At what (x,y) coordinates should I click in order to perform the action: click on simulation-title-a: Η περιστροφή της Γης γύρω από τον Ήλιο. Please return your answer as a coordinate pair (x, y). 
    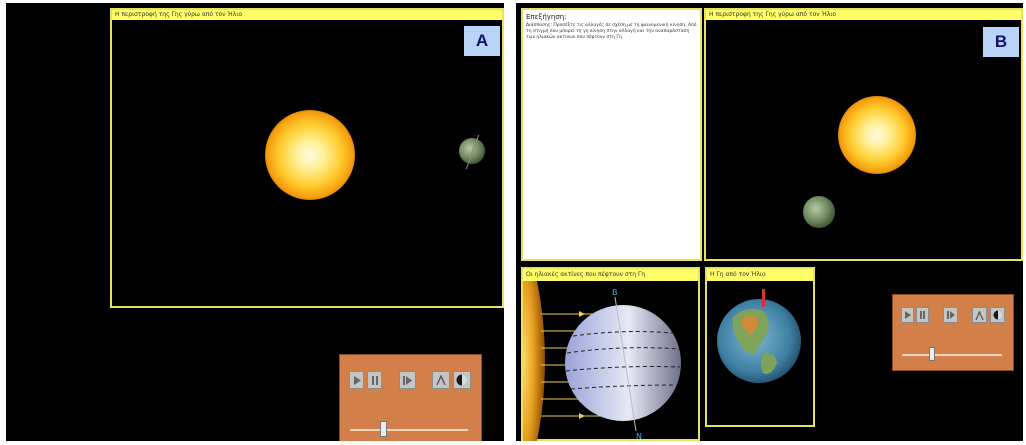
    Looking at the image, I should click on (307, 15).